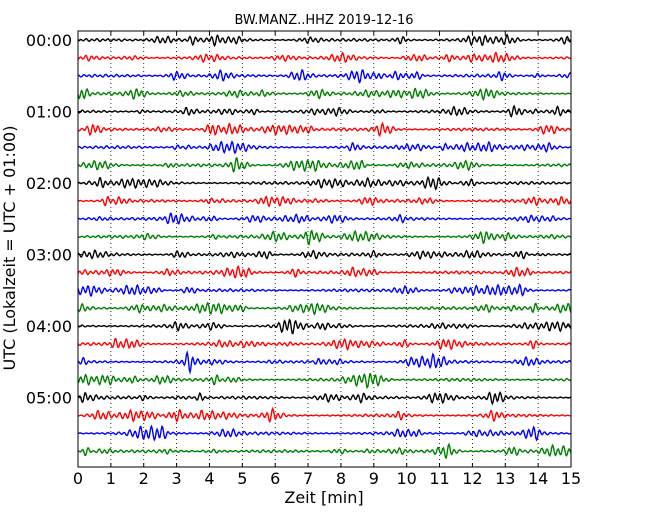 The image size is (650, 520). Describe the element at coordinates (323, 20) in the screenshot. I see `chart-title: BW.MANZ..HHZ 2019-12-16` at that location.